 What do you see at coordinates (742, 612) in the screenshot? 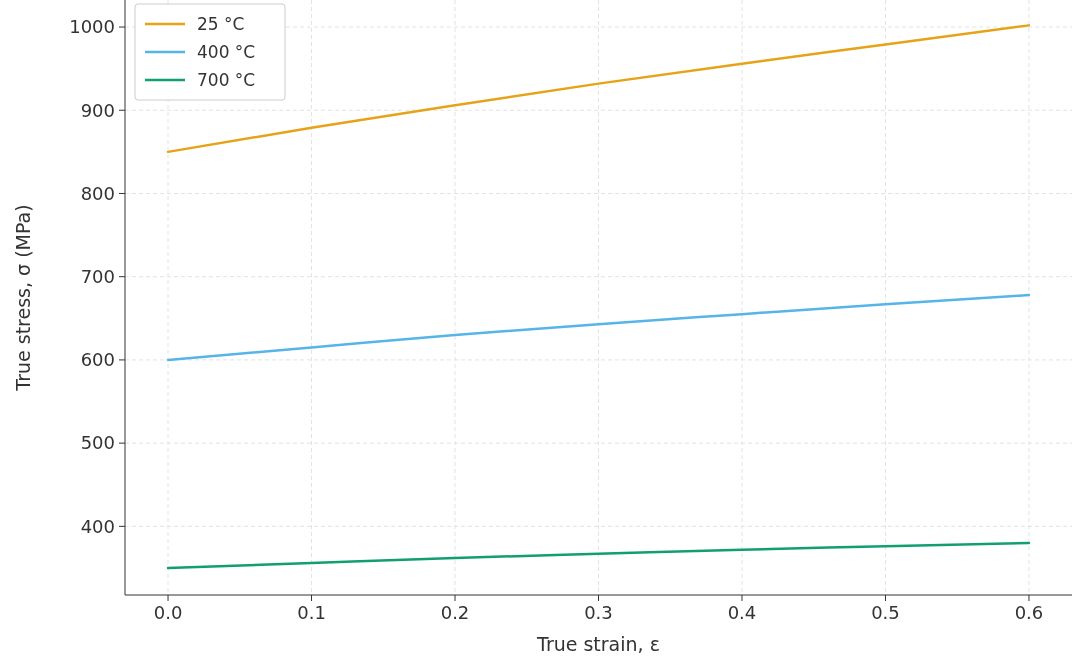
I see `x-tick-label: 0.4` at bounding box center [742, 612].